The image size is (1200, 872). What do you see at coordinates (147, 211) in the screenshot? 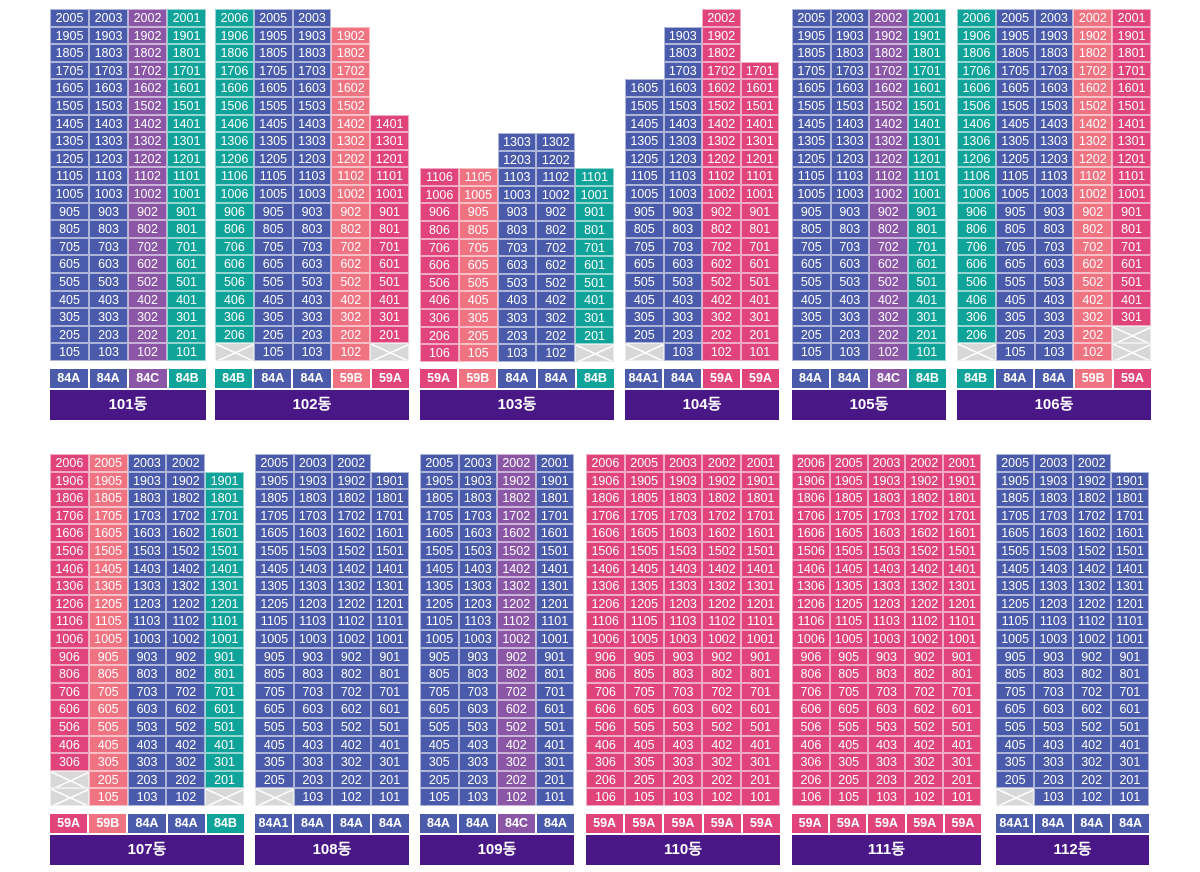
I see `unit-cell: 902` at bounding box center [147, 211].